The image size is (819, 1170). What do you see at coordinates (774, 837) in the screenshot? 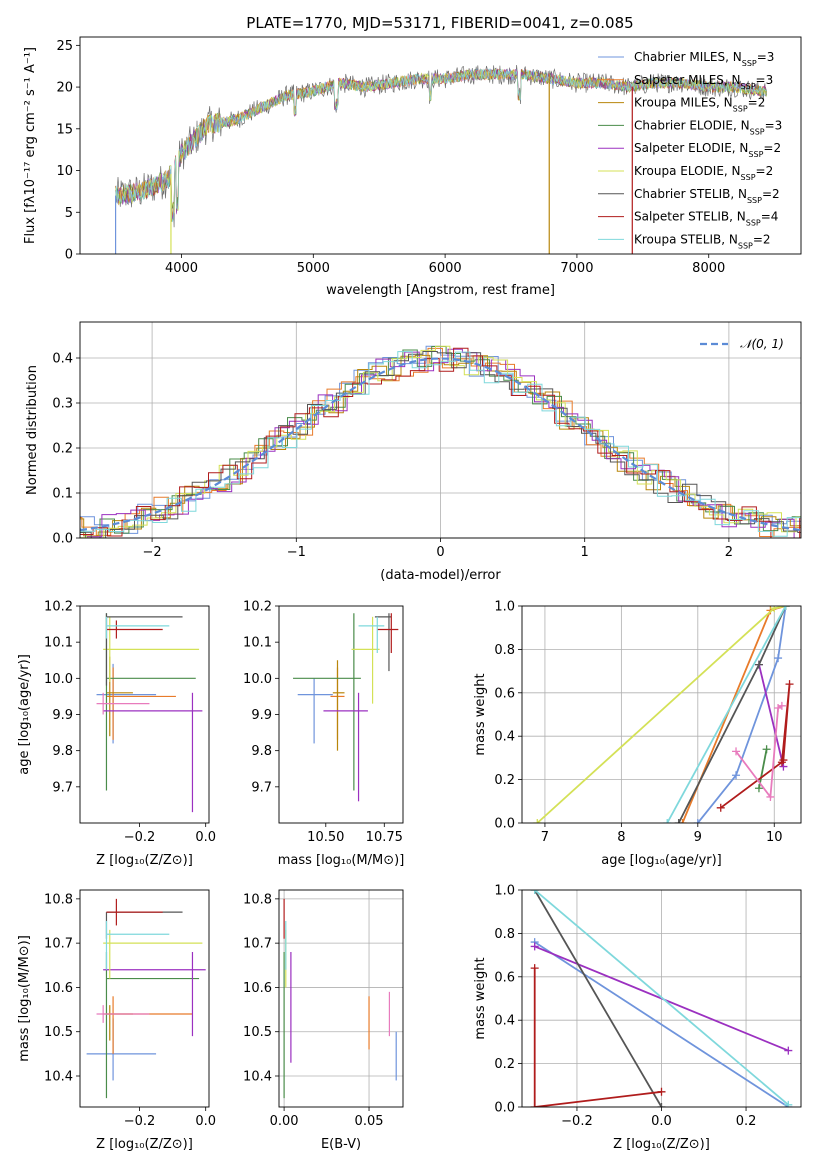
I see `x-tick-label: 10` at bounding box center [774, 837].